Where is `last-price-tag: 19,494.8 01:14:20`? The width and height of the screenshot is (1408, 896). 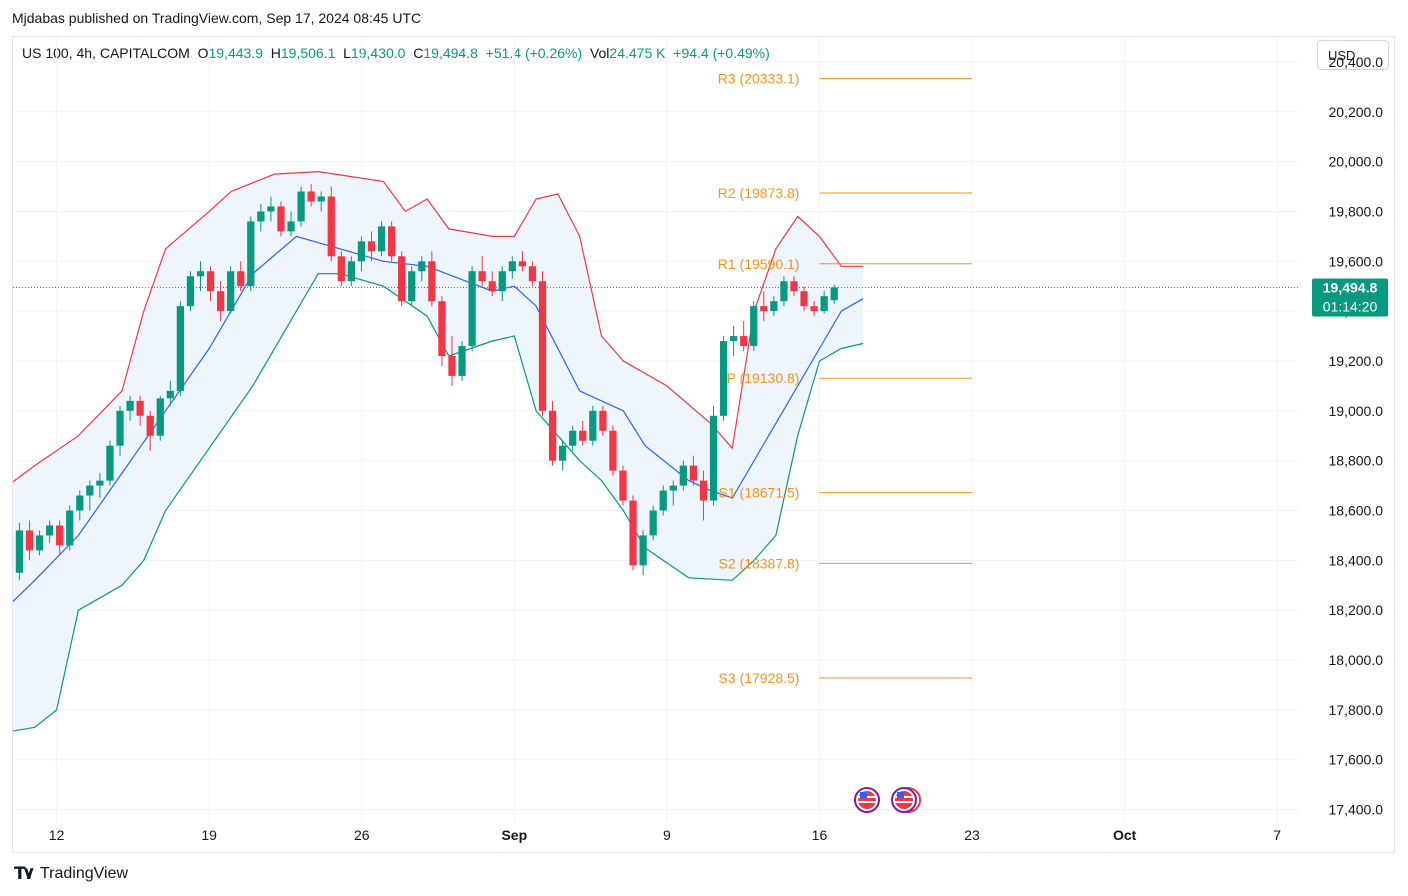 last-price-tag: 19,494.8 01:14:20 is located at coordinates (1350, 297).